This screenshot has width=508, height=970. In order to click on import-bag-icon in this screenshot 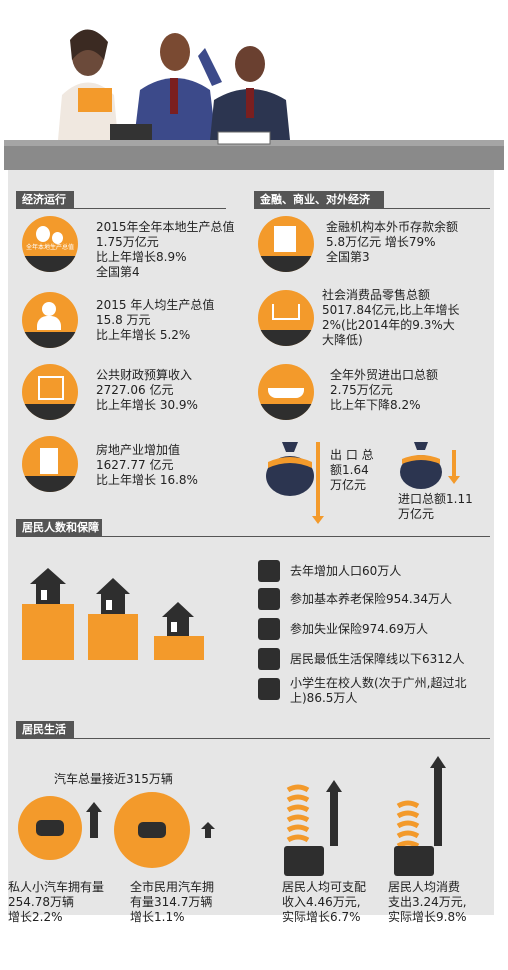, I will do `click(421, 465)`.